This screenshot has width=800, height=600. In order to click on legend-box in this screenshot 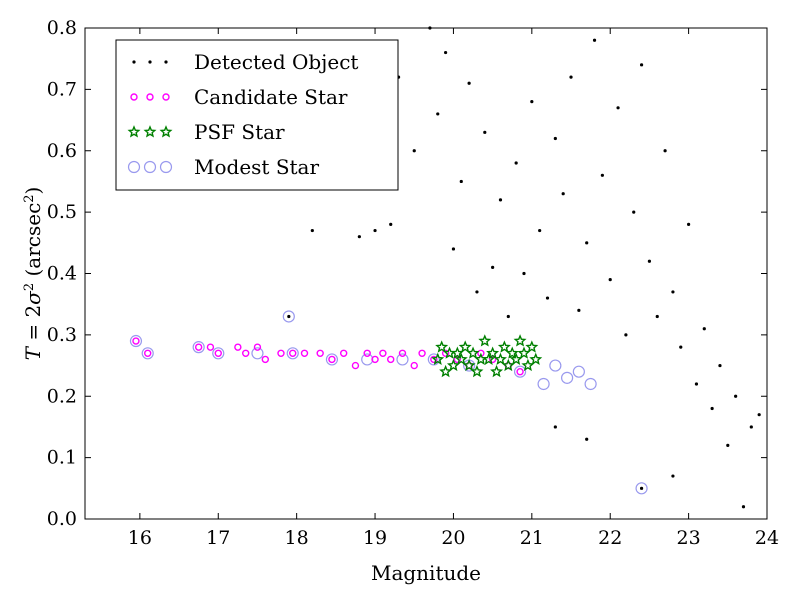, I will do `click(257, 115)`.